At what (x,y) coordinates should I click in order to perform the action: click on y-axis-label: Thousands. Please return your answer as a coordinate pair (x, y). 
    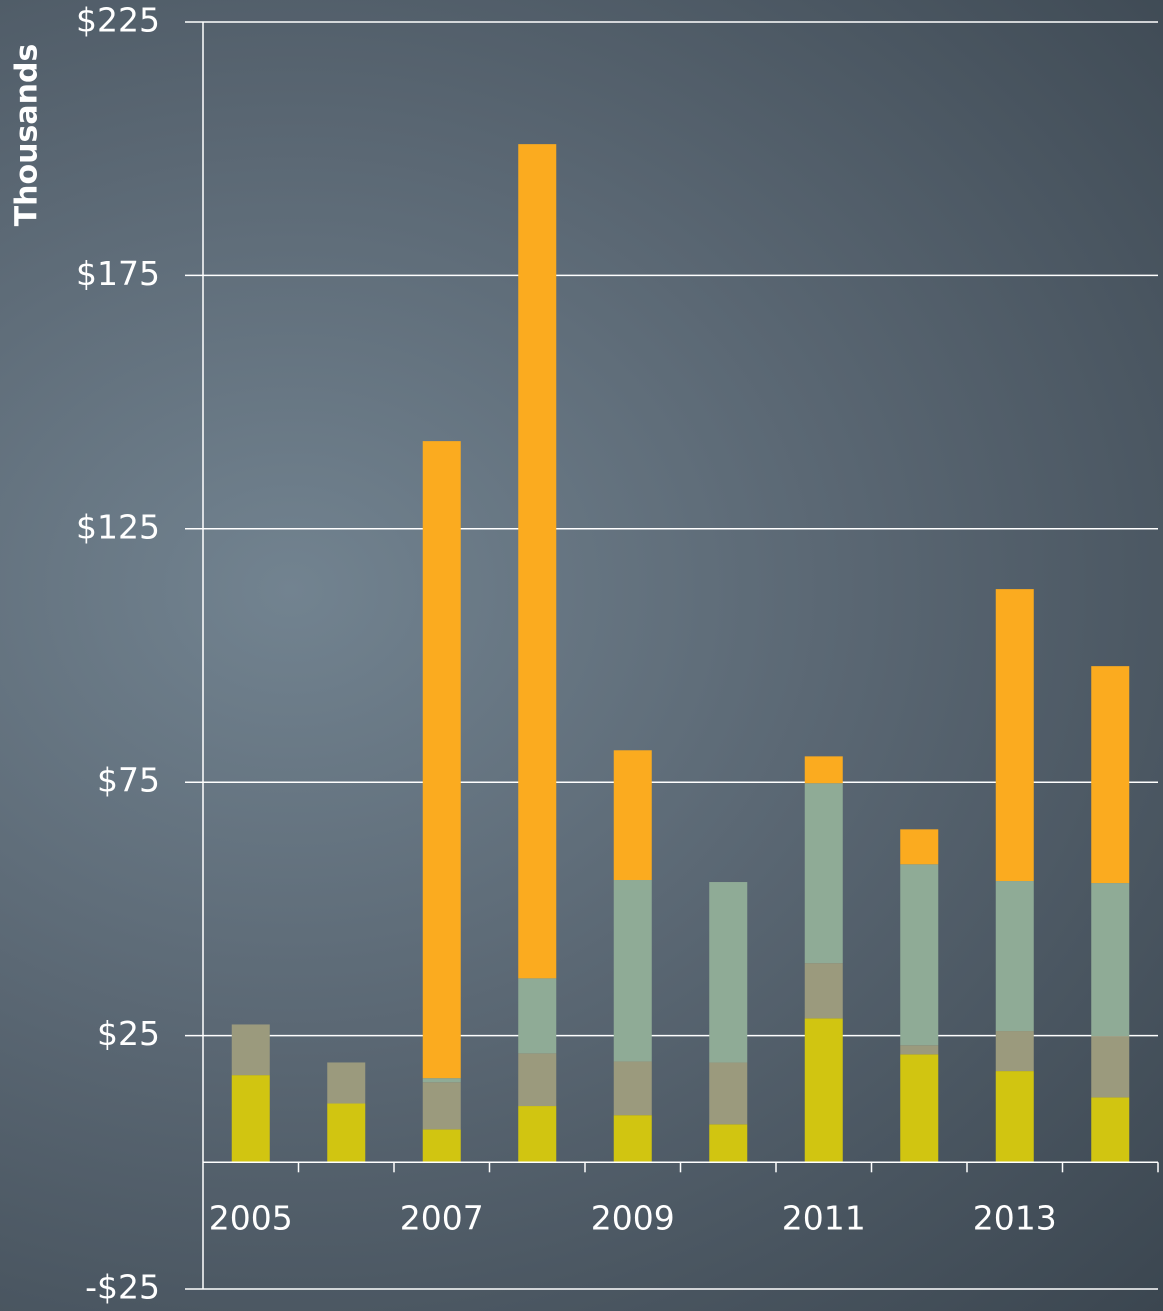
    Looking at the image, I should click on (27, 135).